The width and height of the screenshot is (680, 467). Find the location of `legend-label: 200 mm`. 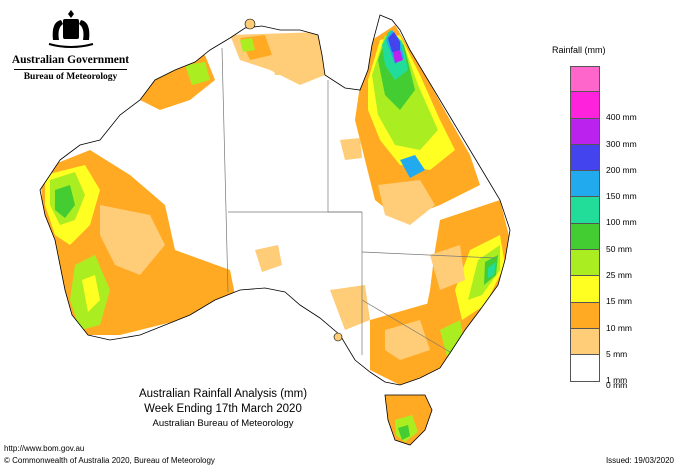

legend-label: 200 mm is located at coordinates (621, 169).